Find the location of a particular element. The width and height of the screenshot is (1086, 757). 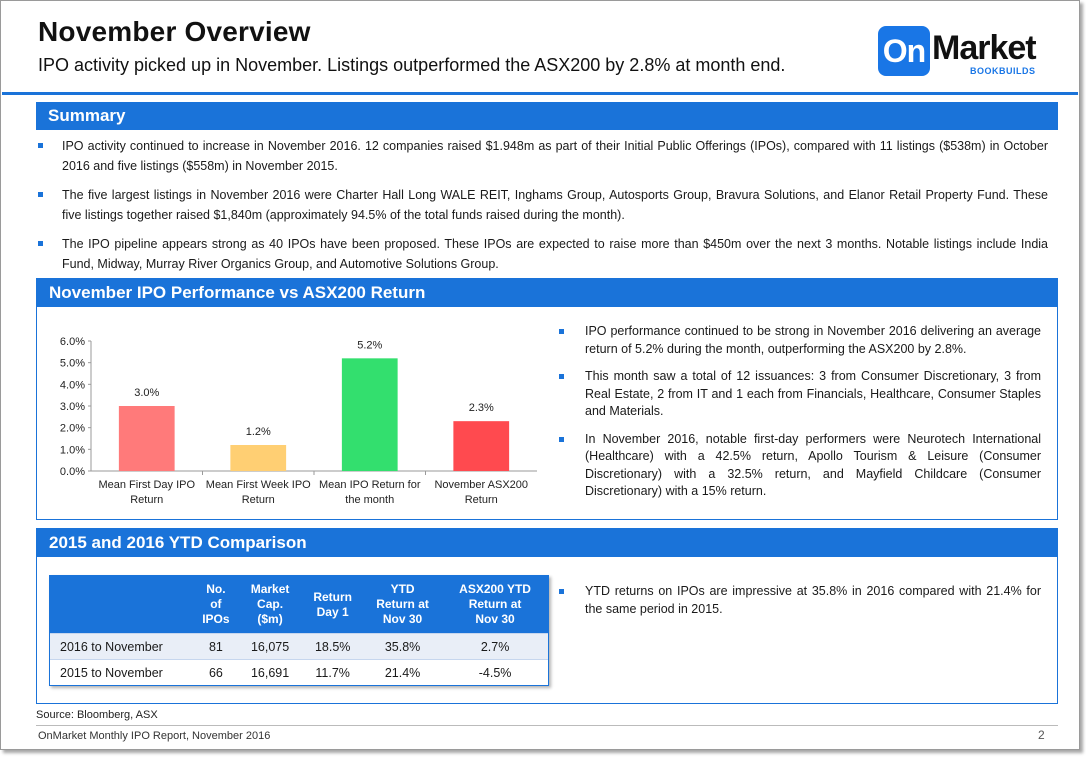

col-header-asx200-ytd: ASX200 YTD Return at Nov 30 is located at coordinates (495, 605).